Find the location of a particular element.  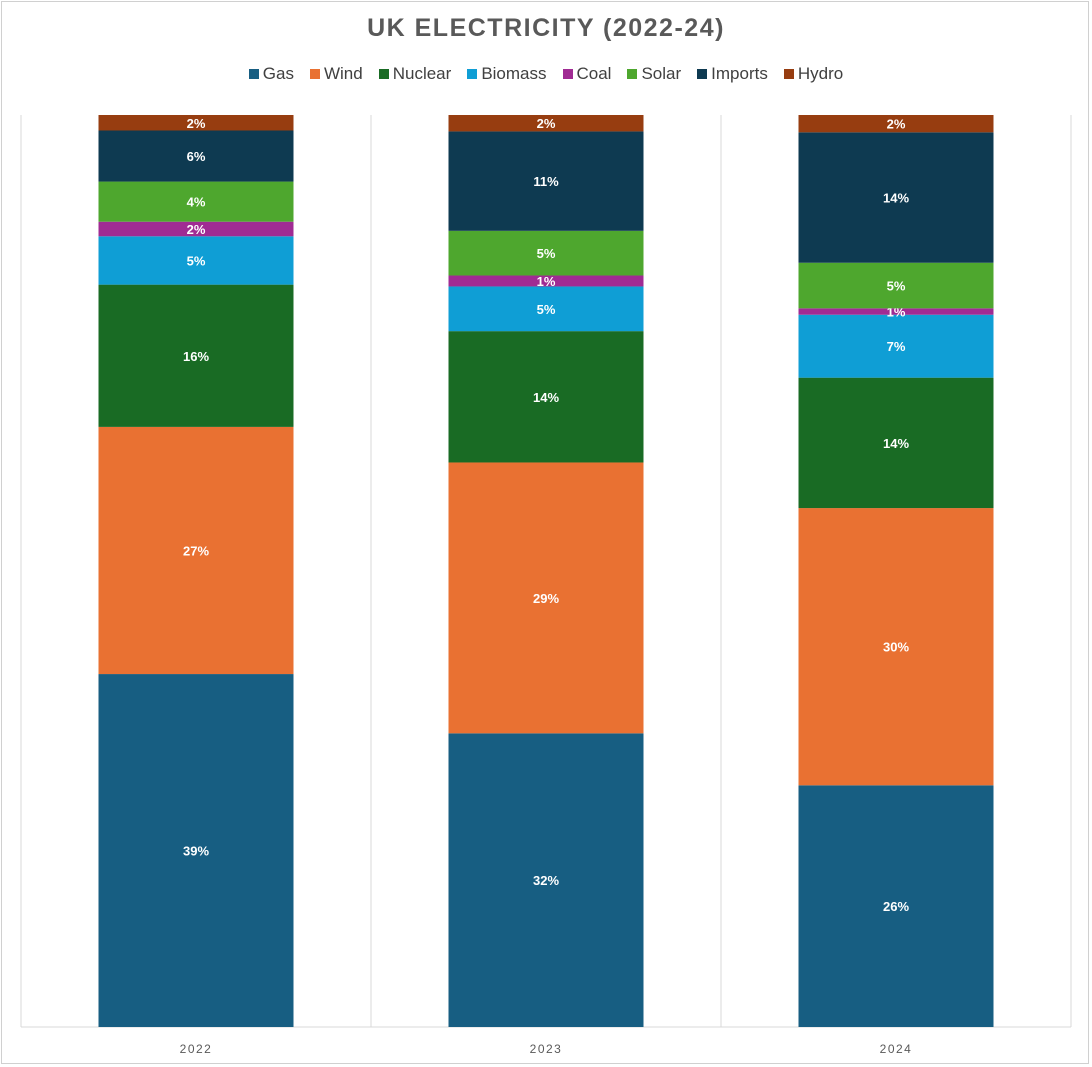

data-label-gas-2022: 39% is located at coordinates (196, 851).